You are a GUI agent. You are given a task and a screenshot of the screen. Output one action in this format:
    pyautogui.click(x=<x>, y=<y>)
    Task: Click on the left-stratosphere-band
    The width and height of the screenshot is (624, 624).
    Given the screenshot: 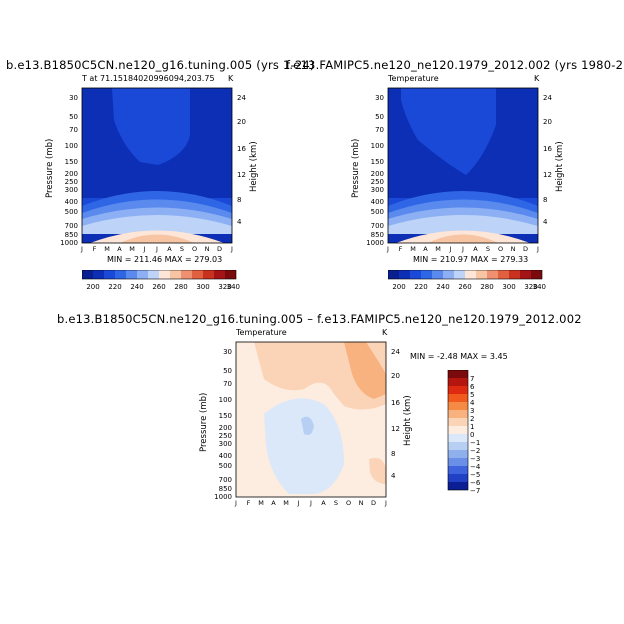 What is the action you would take?
    pyautogui.click(x=151, y=126)
    